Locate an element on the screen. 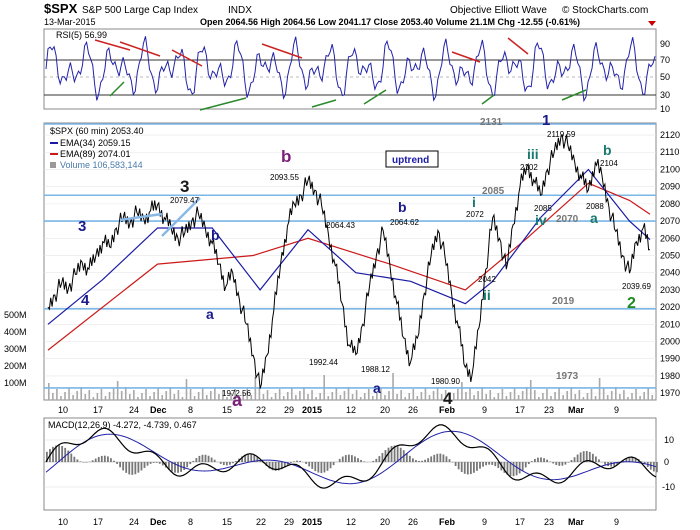  date-tick: 23 is located at coordinates (549, 410).